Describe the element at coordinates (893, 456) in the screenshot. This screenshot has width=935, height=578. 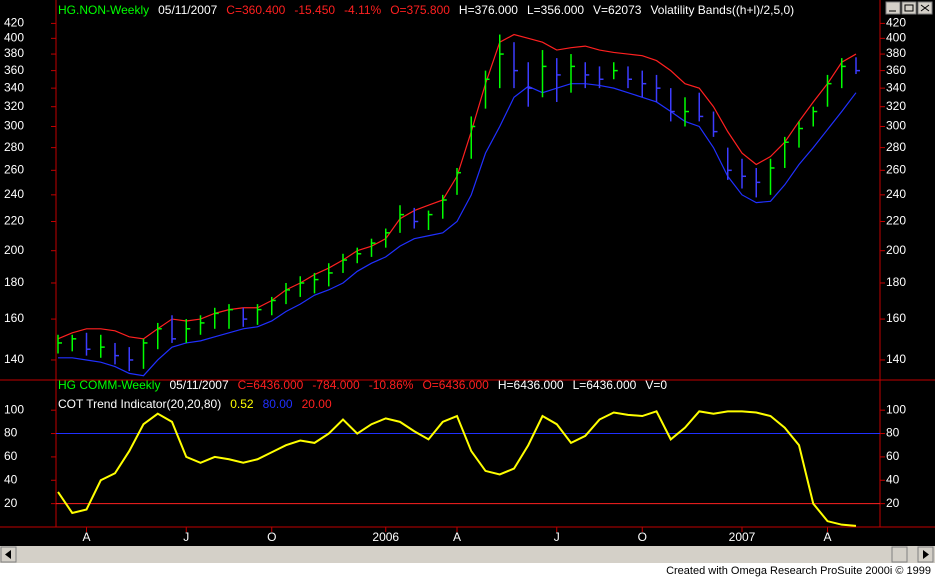
I see `y-tick-label-right: 60` at that location.